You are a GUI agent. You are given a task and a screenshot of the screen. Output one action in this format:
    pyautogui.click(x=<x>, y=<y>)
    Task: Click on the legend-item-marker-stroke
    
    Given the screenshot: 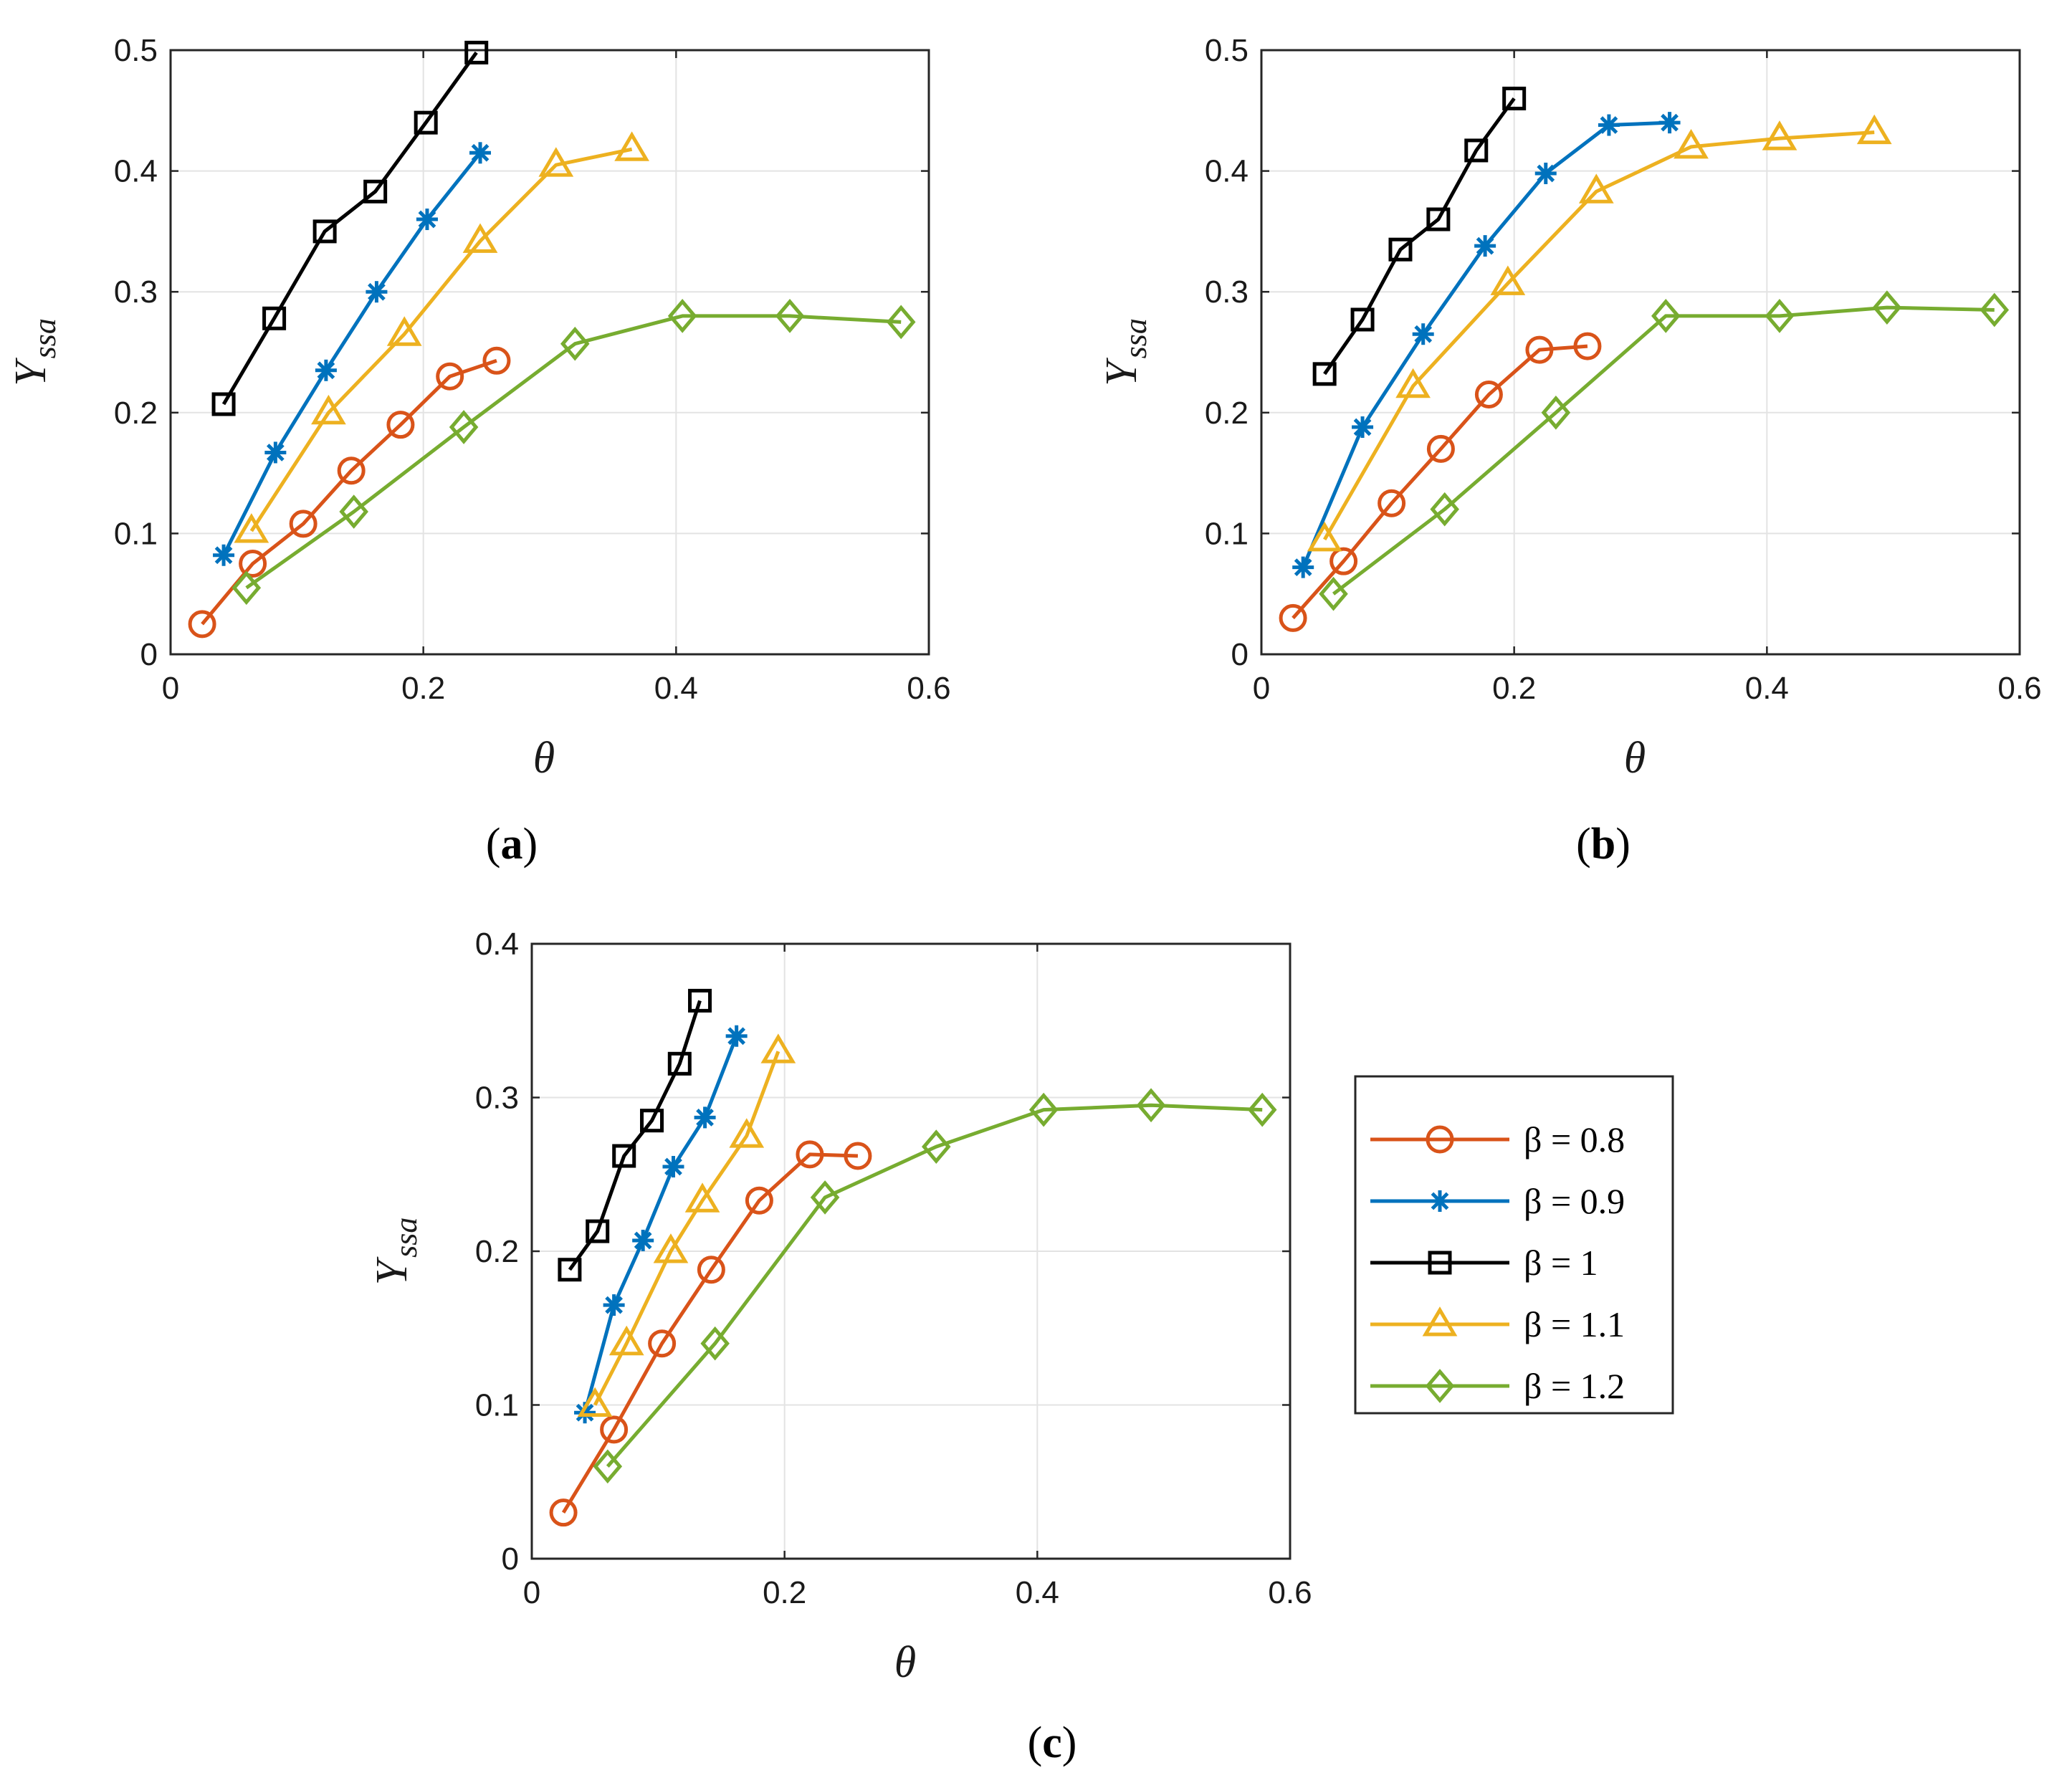 What is the action you would take?
    pyautogui.click(x=1440, y=1201)
    